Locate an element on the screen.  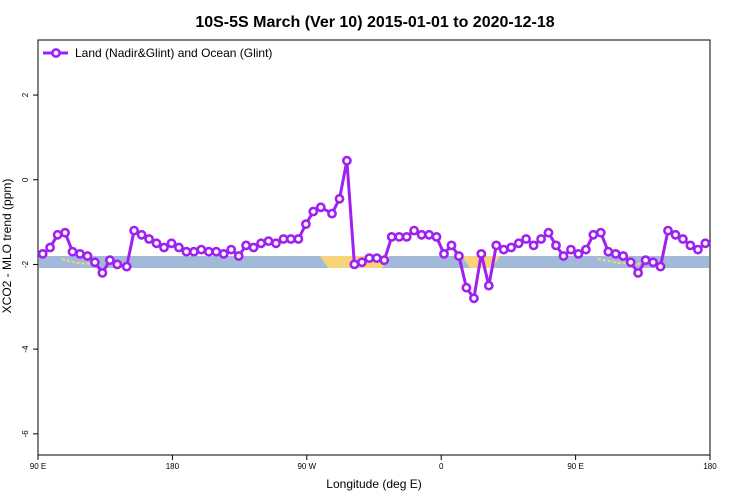
x-tick-label: 90 W is located at coordinates (306, 466).